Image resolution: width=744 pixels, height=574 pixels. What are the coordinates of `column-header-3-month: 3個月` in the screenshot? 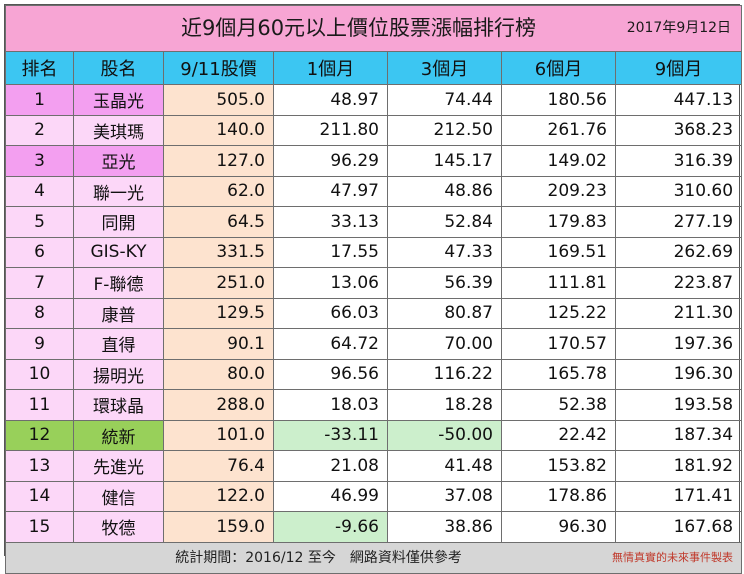 It's located at (444, 68).